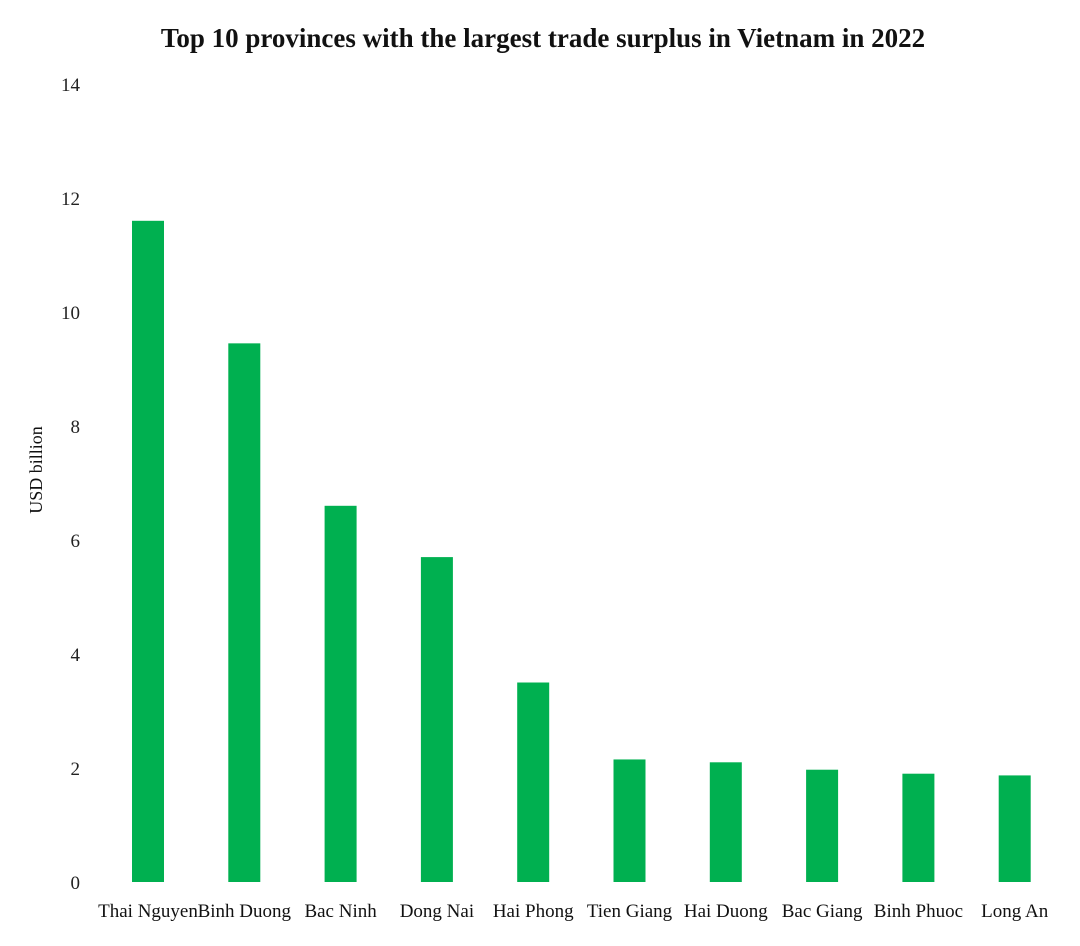  What do you see at coordinates (1015, 911) in the screenshot?
I see `x-tick-label: Long An` at bounding box center [1015, 911].